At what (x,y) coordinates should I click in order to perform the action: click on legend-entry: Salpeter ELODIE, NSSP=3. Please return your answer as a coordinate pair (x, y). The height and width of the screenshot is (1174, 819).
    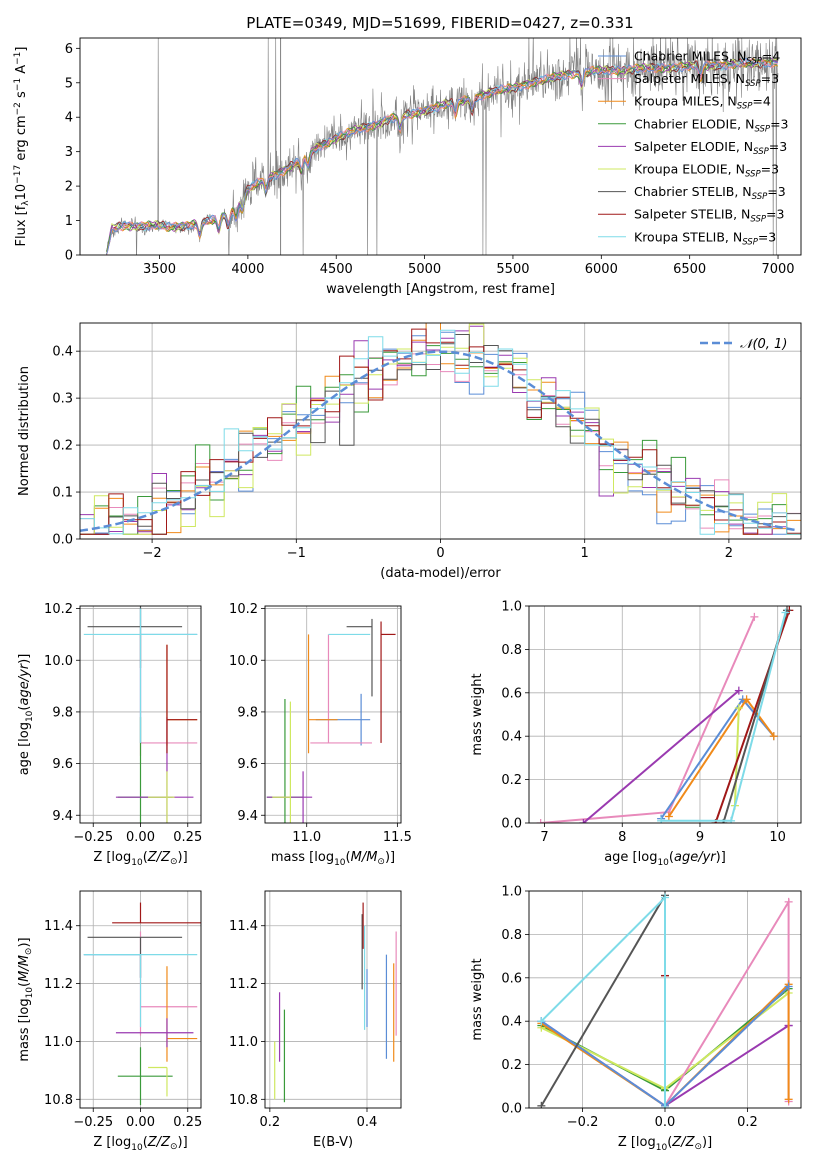
    Looking at the image, I should click on (692, 148).